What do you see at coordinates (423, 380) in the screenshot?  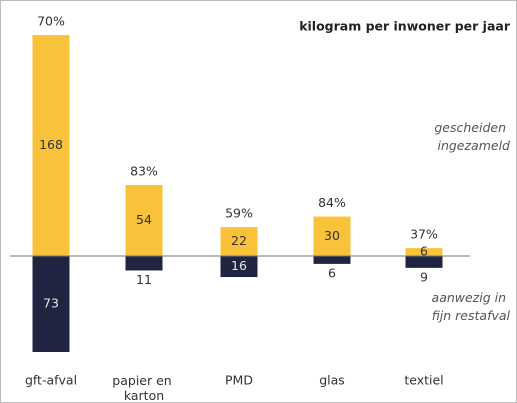 I see `x-tick-label: textiel` at bounding box center [423, 380].